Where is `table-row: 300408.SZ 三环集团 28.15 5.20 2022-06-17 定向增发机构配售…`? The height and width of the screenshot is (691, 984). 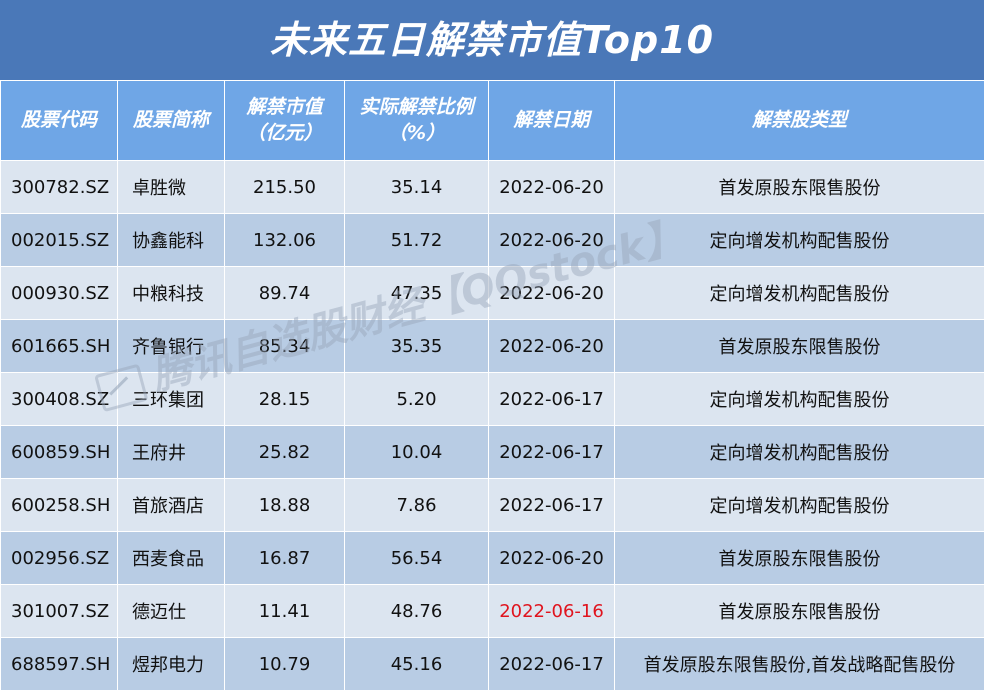 table-row: 300408.SZ 三环集团 28.15 5.20 2022-06-17 定向增发机构配售… is located at coordinates (492, 399).